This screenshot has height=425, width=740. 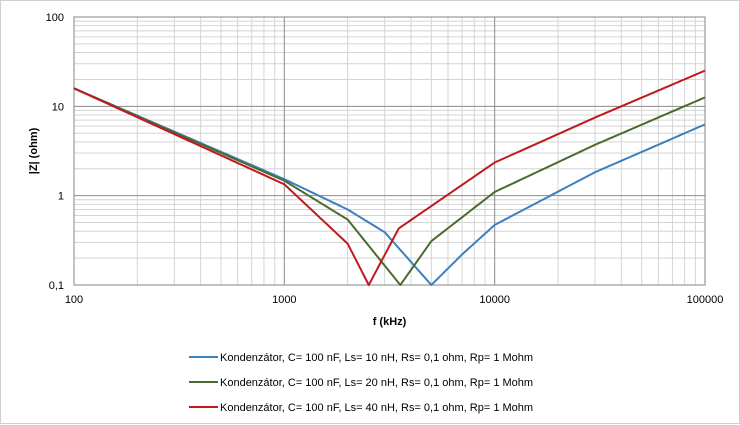 I want to click on x-axis-ticks: 100 1000 10000 100000, so click(x=394, y=300).